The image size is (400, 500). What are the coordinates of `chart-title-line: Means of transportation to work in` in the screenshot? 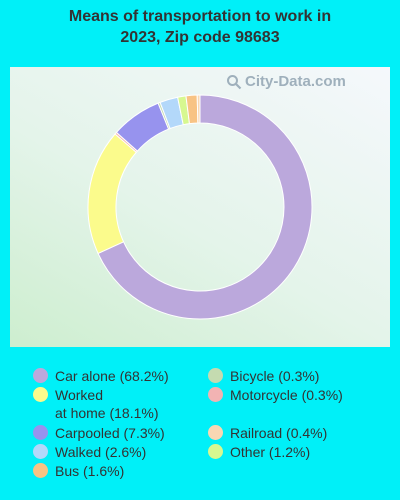 It's located at (200, 16).